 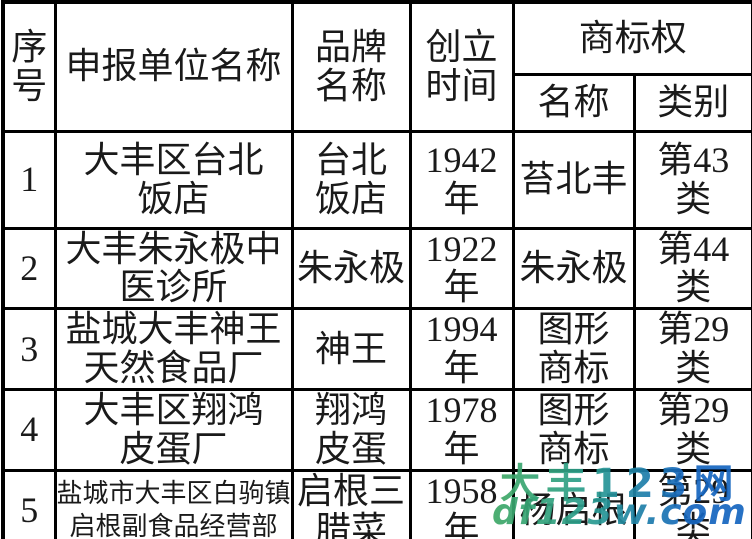 What do you see at coordinates (29, 66) in the screenshot?
I see `header-serial: 序 号` at bounding box center [29, 66].